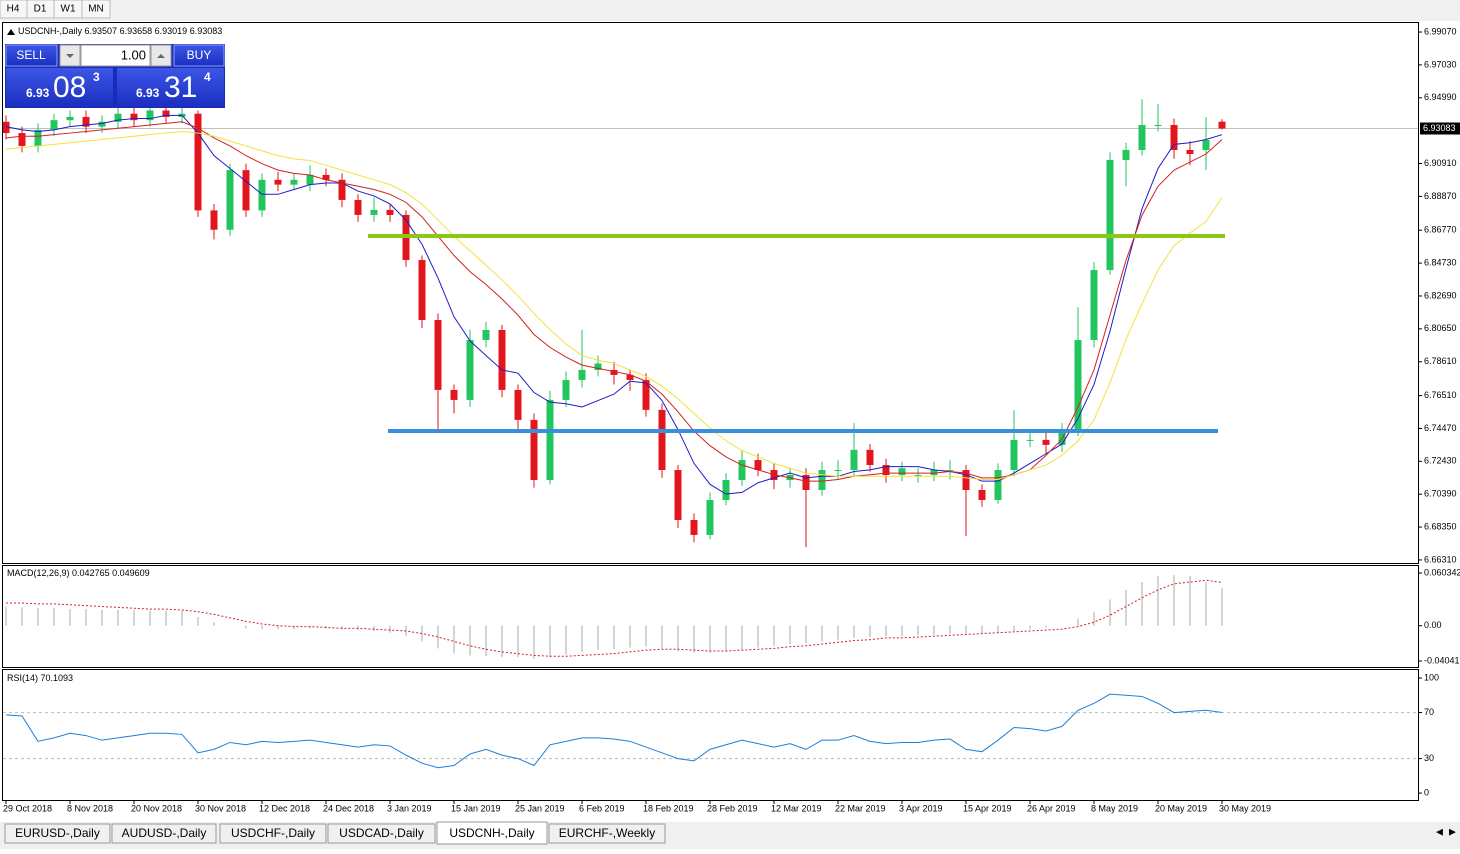  I want to click on bid-box, so click(59, 87).